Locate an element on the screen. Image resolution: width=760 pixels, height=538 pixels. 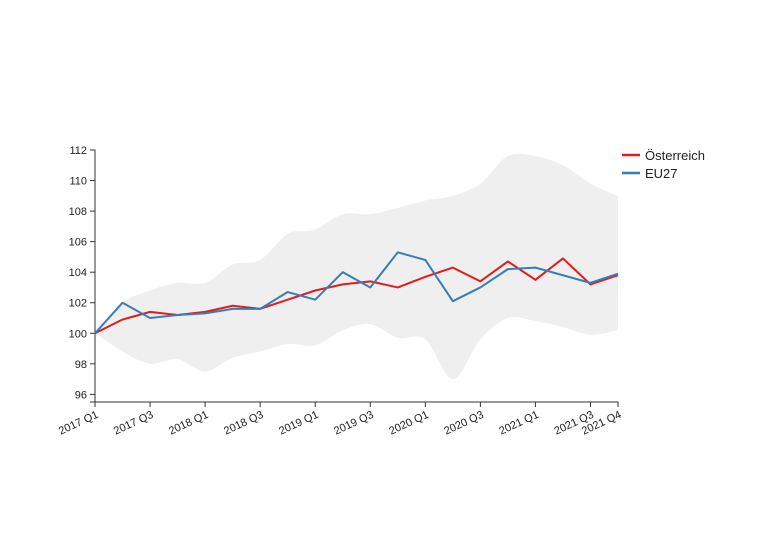
series-layer is located at coordinates (356, 293).